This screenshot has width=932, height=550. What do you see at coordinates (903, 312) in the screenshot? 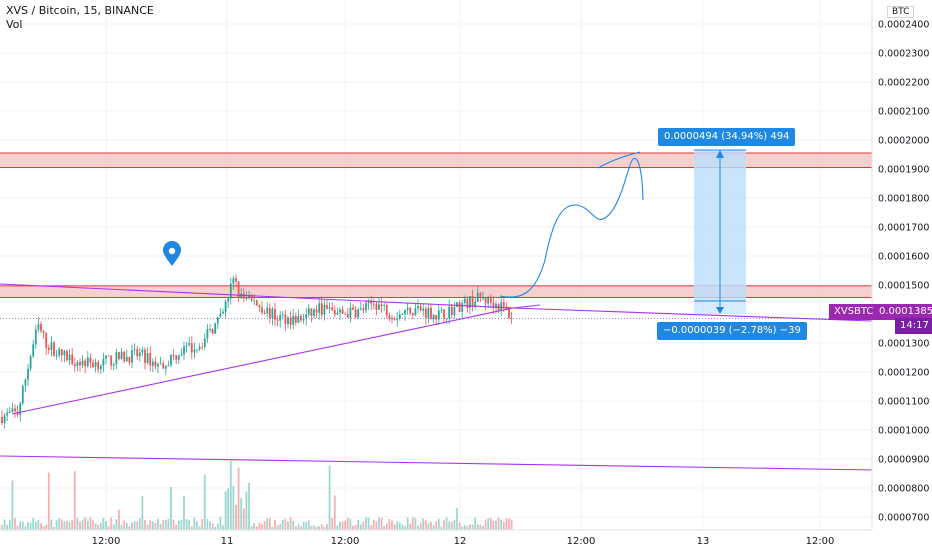
I see `last-price-tag: 0.0001385` at bounding box center [903, 312].